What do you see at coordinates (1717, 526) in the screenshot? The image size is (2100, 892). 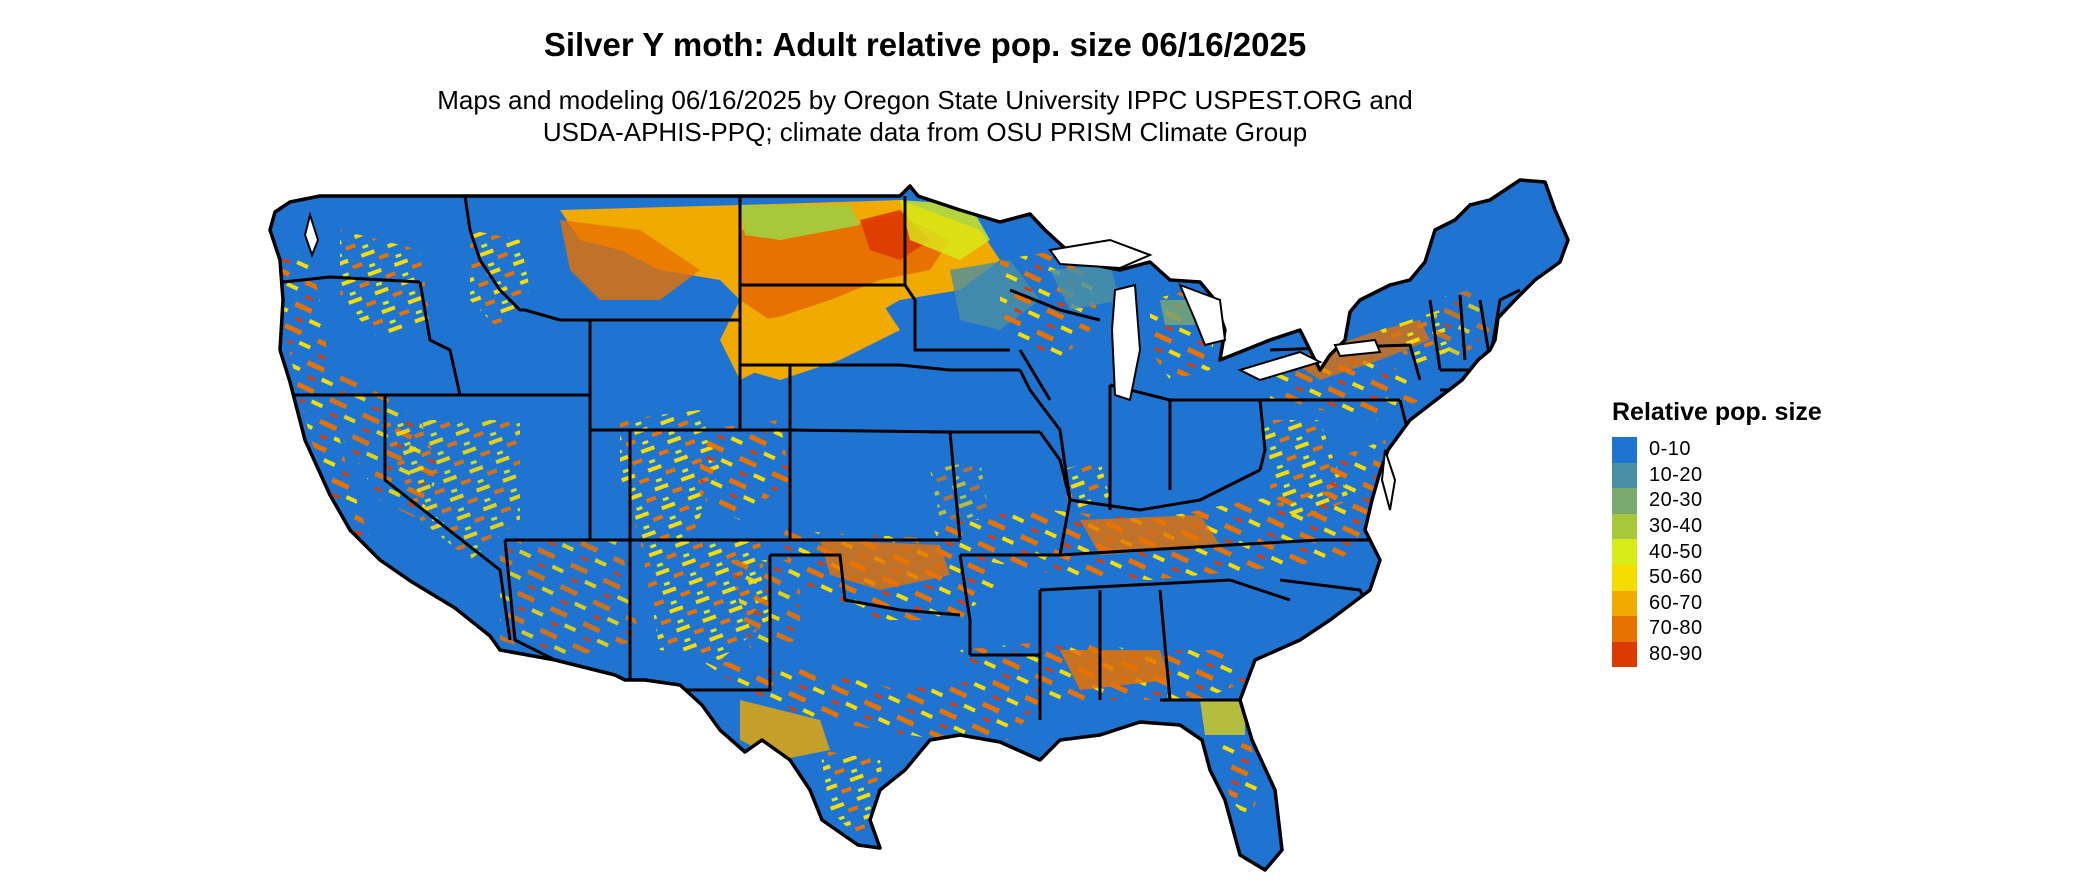 I see `legend-item: 30-40` at bounding box center [1717, 526].